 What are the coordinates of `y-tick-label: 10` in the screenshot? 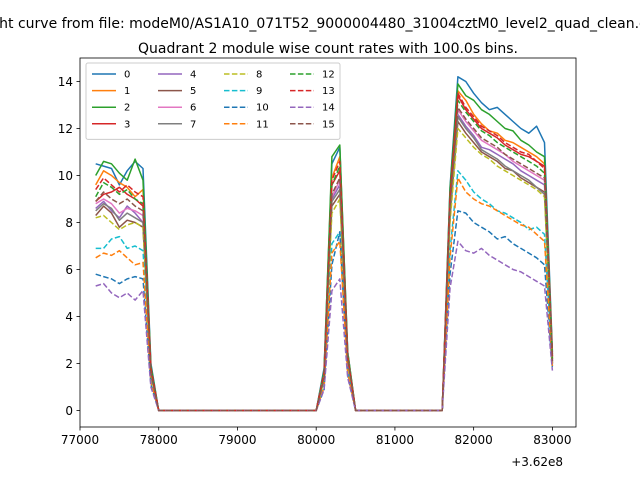 It's located at (65, 176).